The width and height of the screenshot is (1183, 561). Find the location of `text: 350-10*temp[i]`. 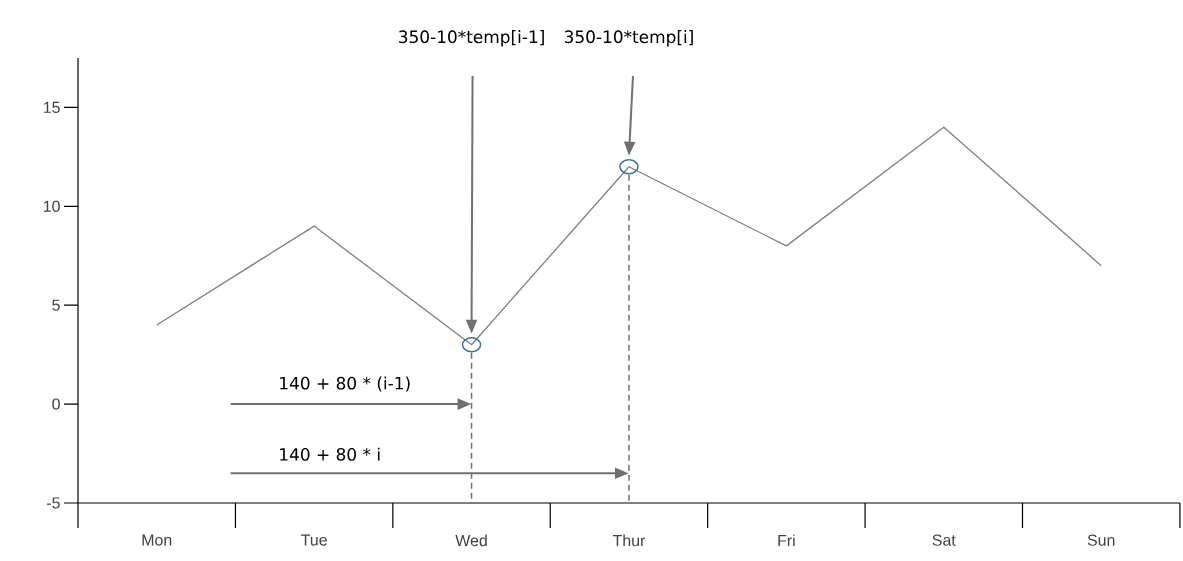

text: 350-10*temp[i] is located at coordinates (628, 38).